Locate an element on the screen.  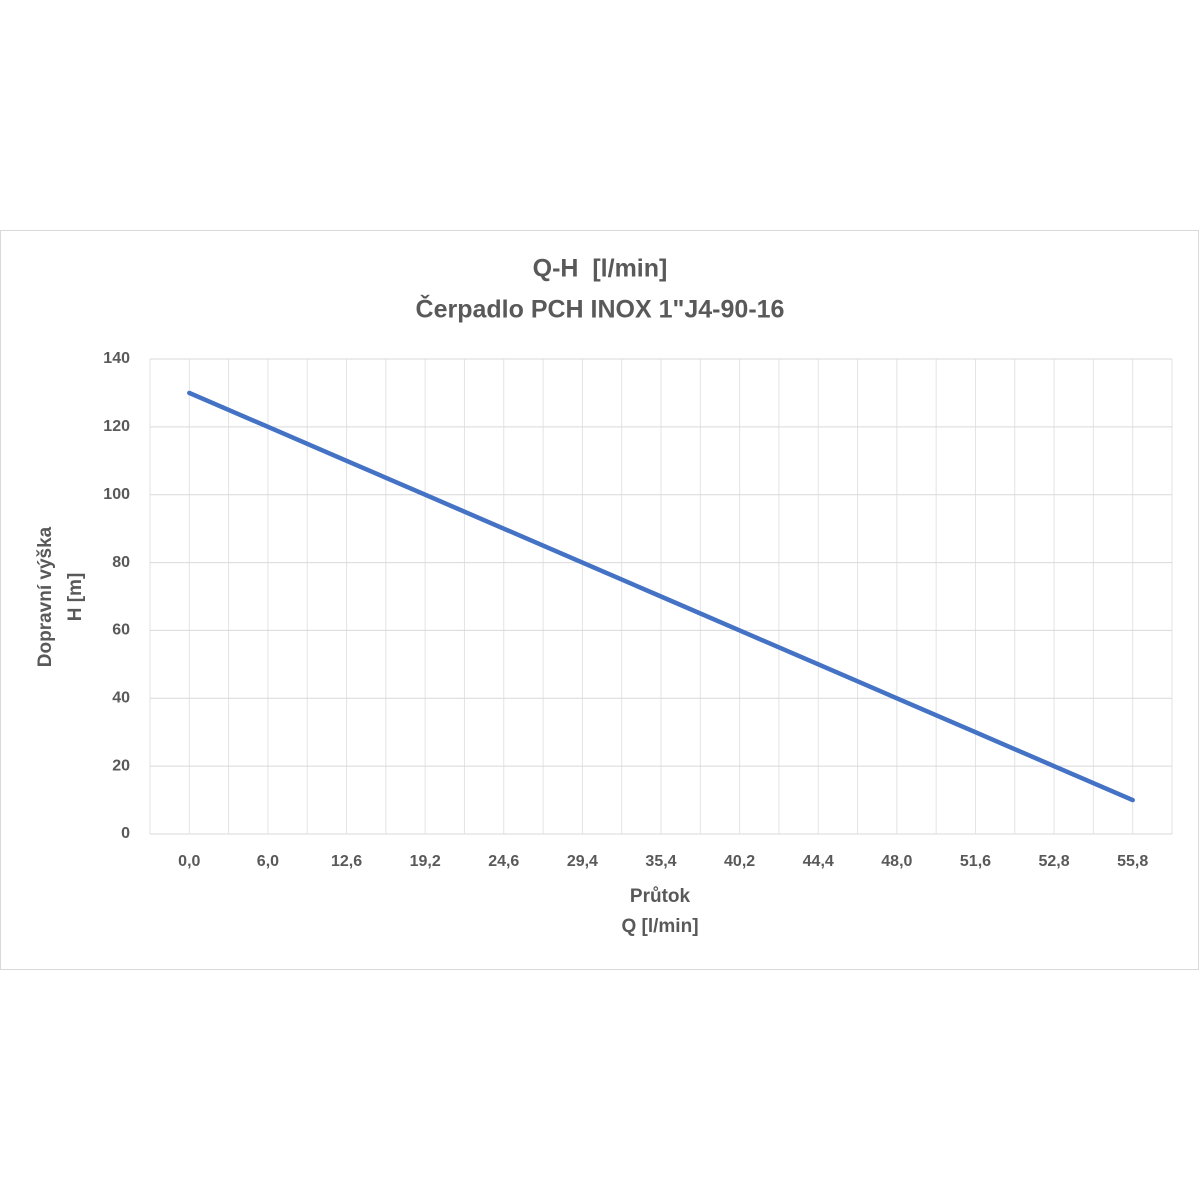
x-tick-label: 6,0 is located at coordinates (268, 861).